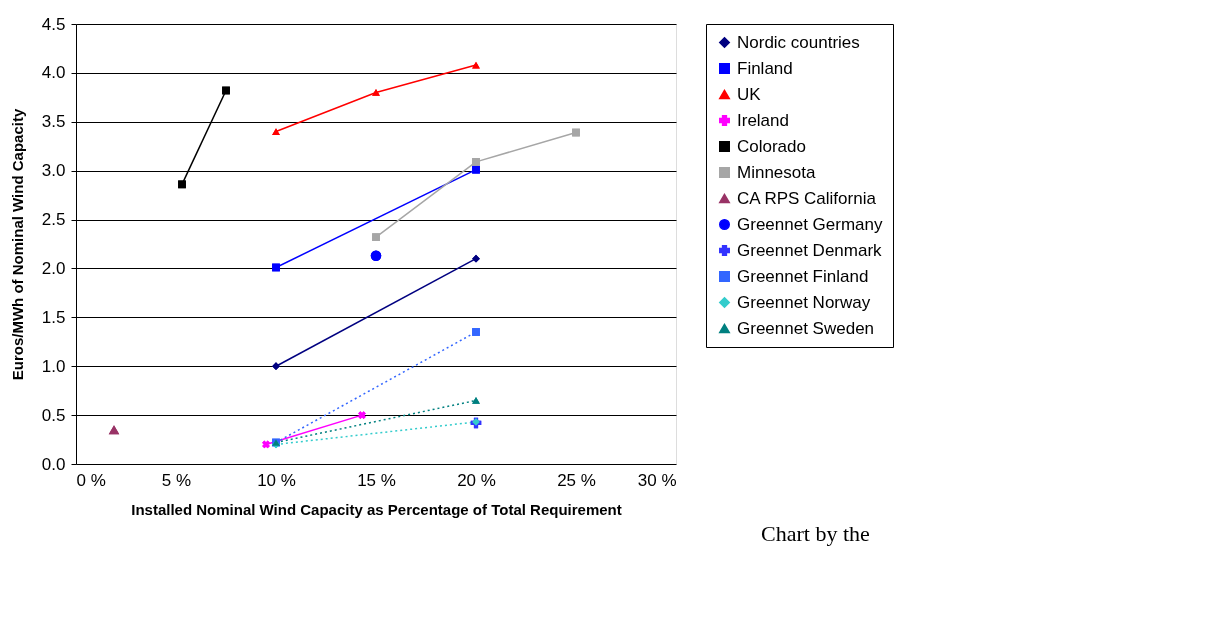 Image resolution: width=1232 pixels, height=622 pixels. I want to click on legend-label: Greennet Denmark, so click(810, 250).